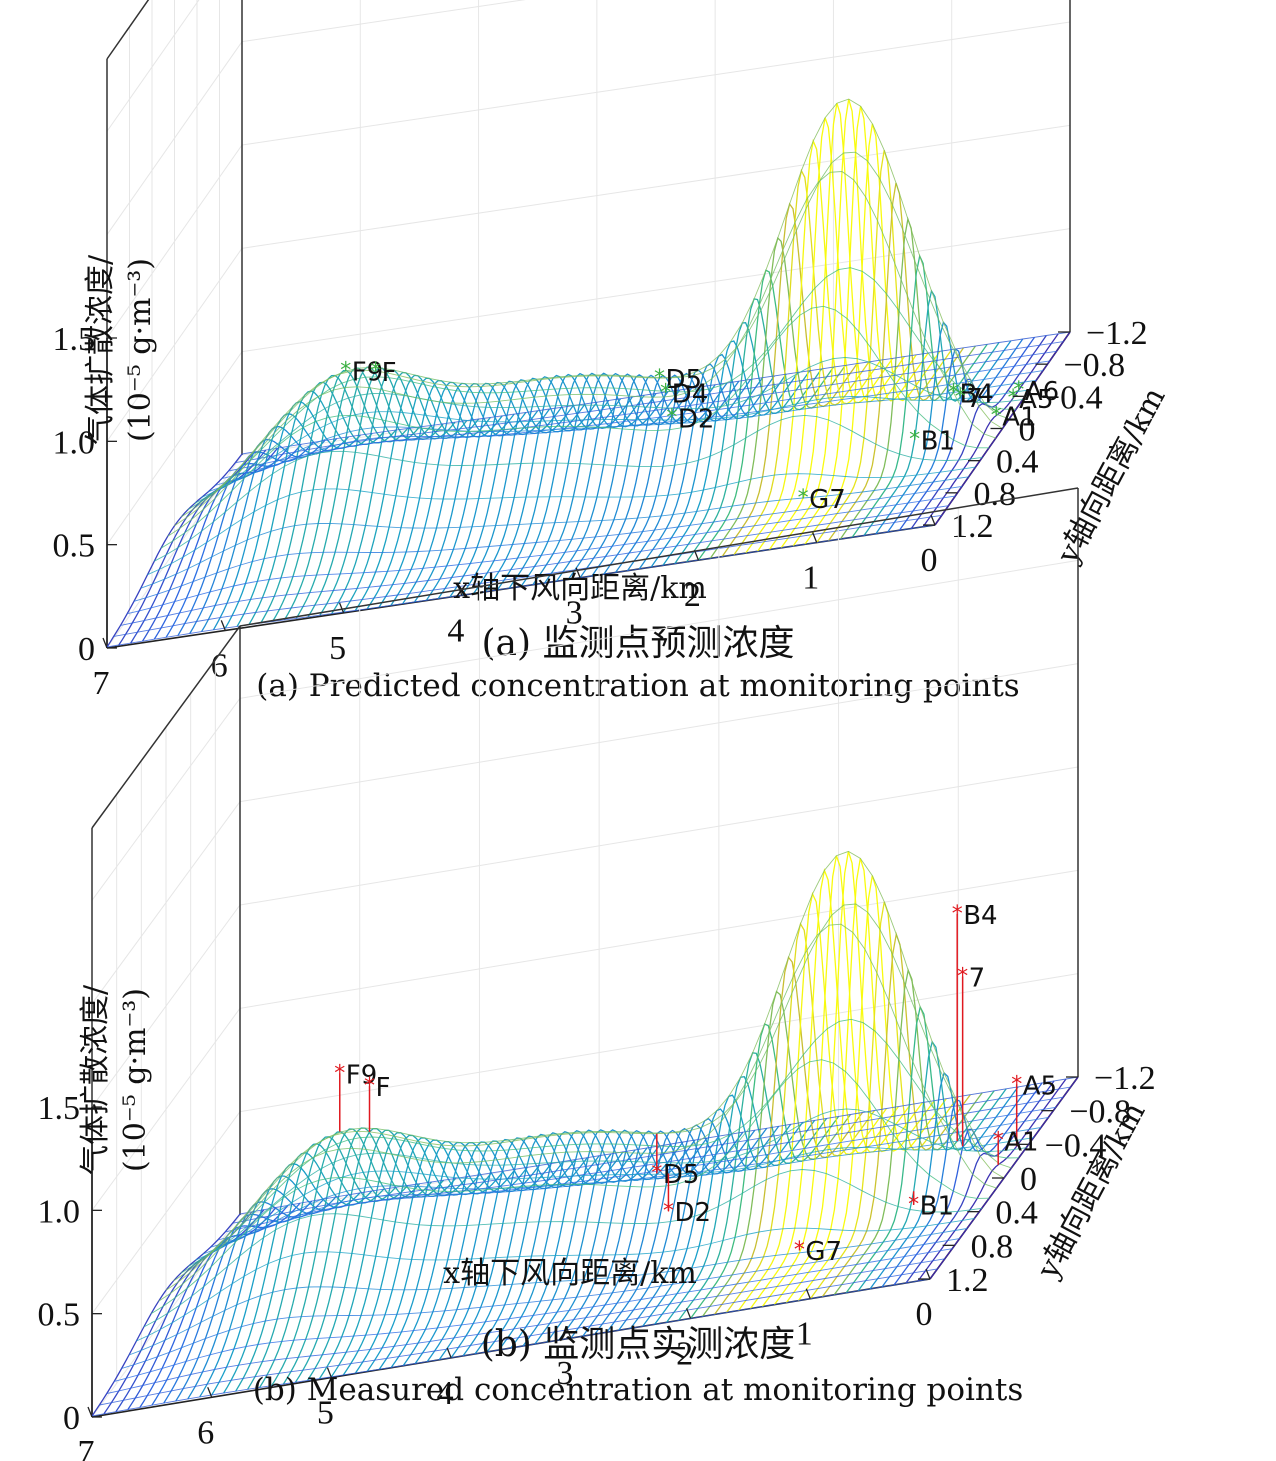 The image size is (1276, 1461). I want to click on point-label: B4, so click(976, 394).